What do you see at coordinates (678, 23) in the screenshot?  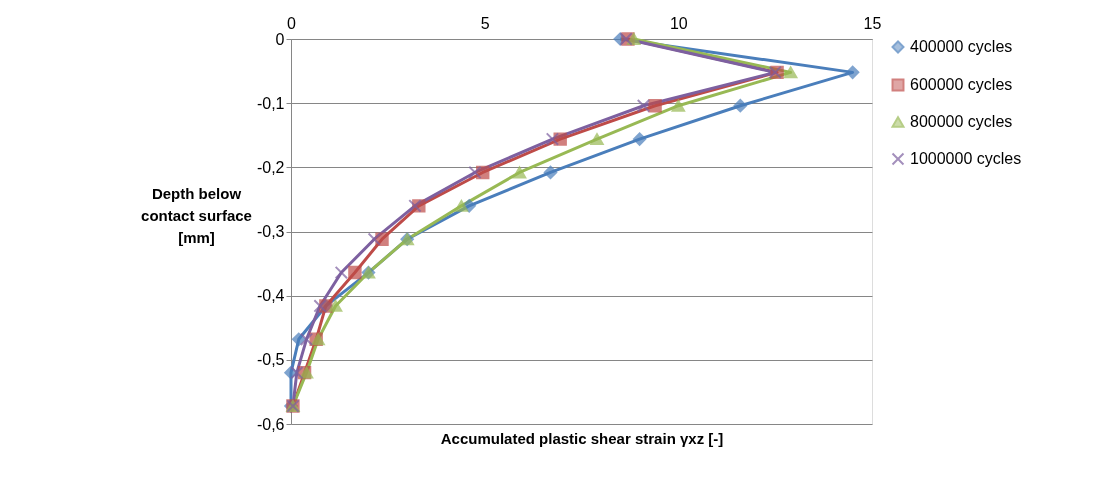 I see `x-tick-label: 10` at bounding box center [678, 23].